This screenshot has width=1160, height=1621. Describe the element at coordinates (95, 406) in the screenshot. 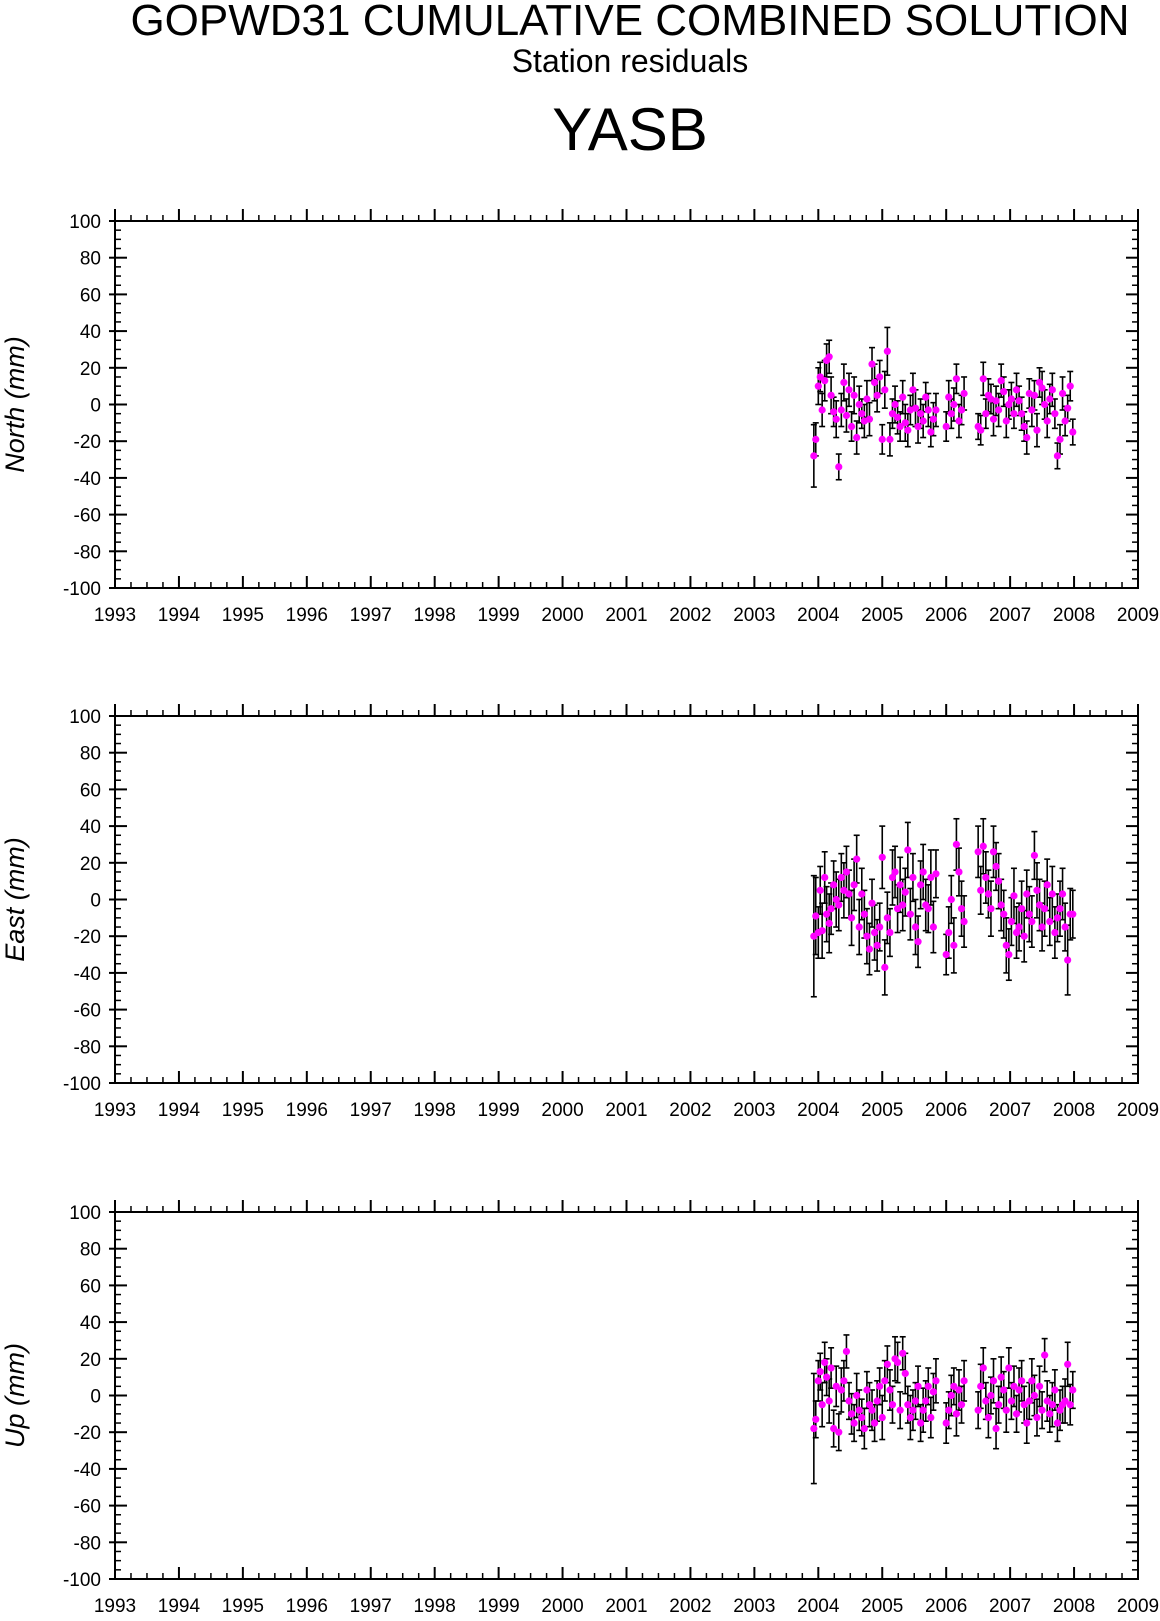

I see `y-tick-label: 0` at that location.